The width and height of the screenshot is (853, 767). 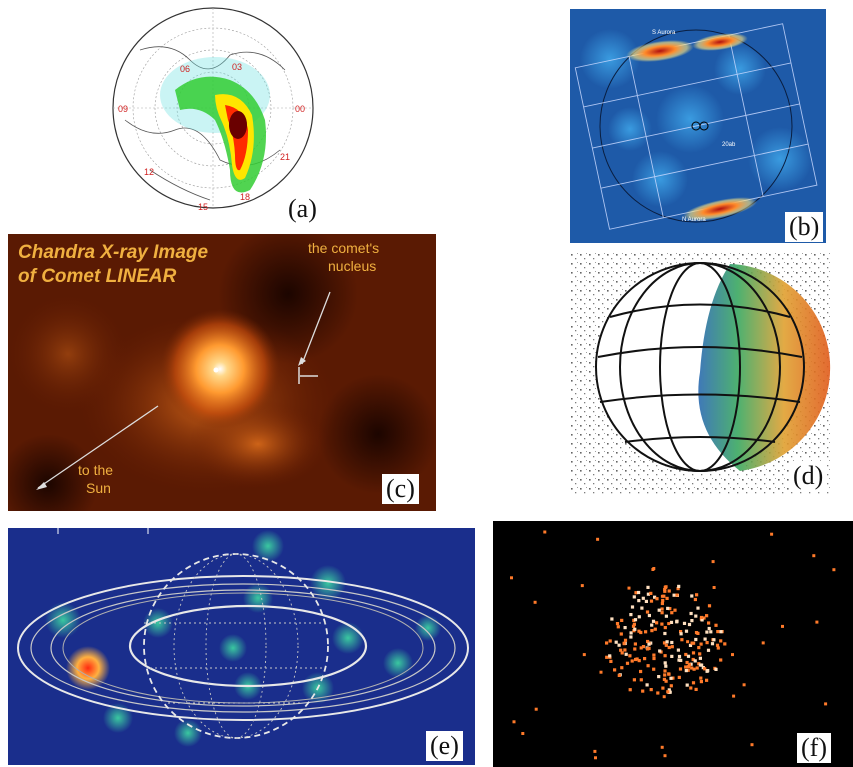 I want to click on clock-label: 06, so click(x=185, y=69).